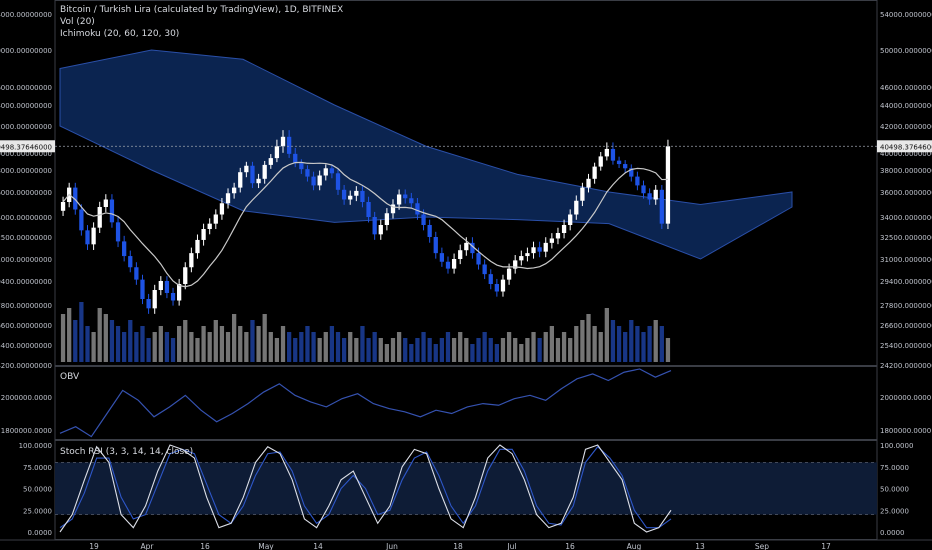 This screenshot has height=550, width=932. Describe the element at coordinates (77, 22) in the screenshot. I see `legend-volume: Vol (20)` at that location.